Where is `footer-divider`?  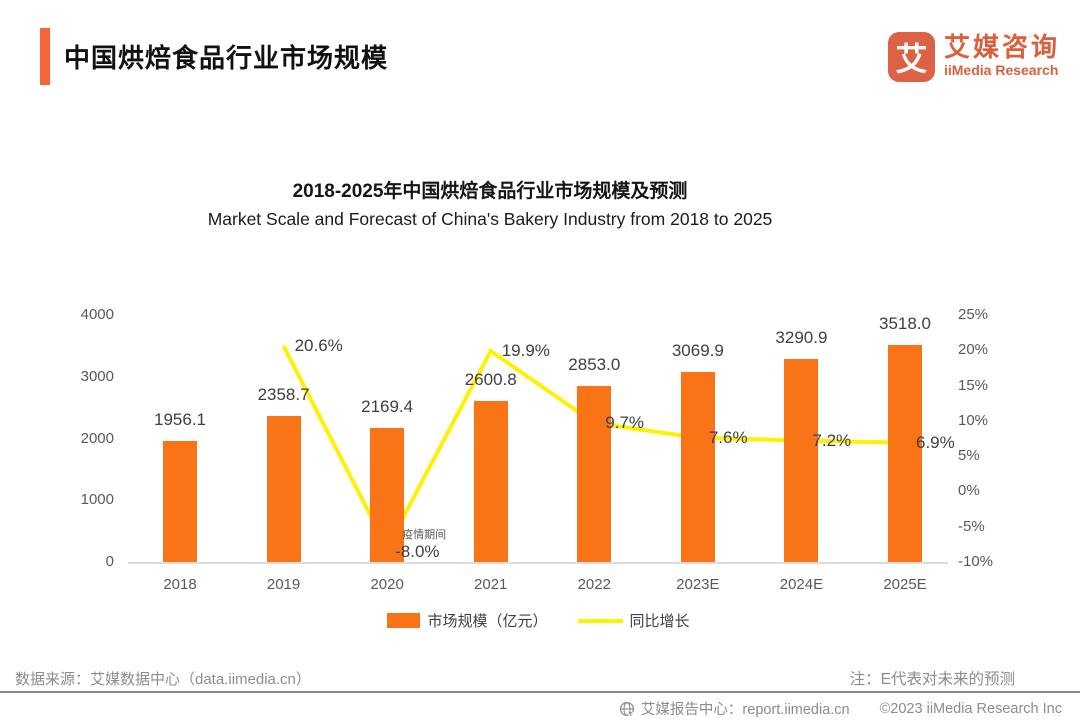 footer-divider is located at coordinates (540, 692).